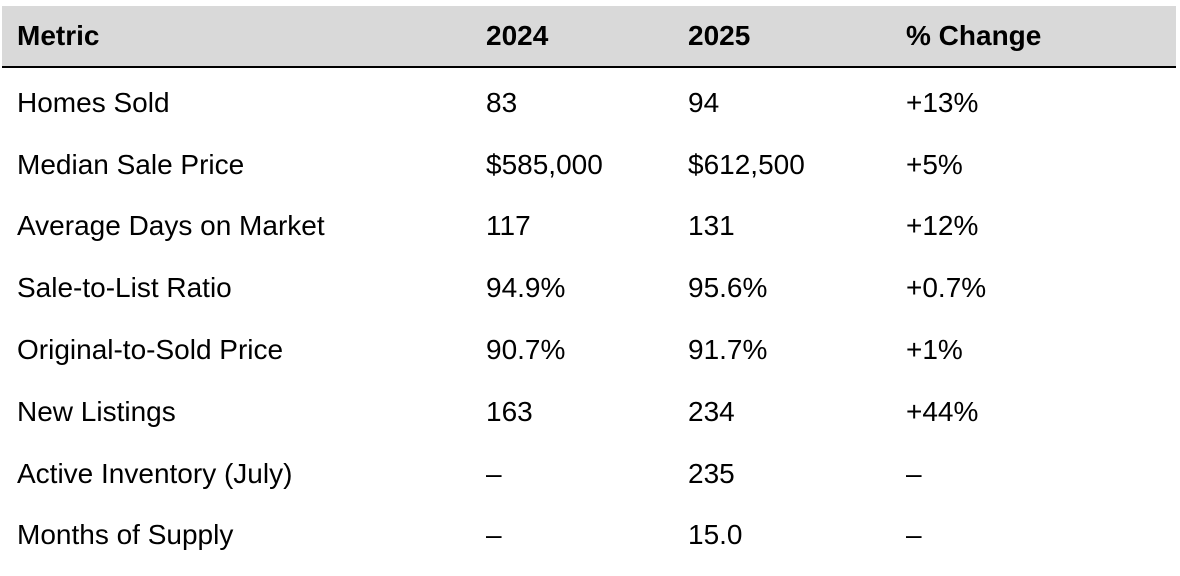  I want to click on cell-2024: 90.7%, so click(526, 350).